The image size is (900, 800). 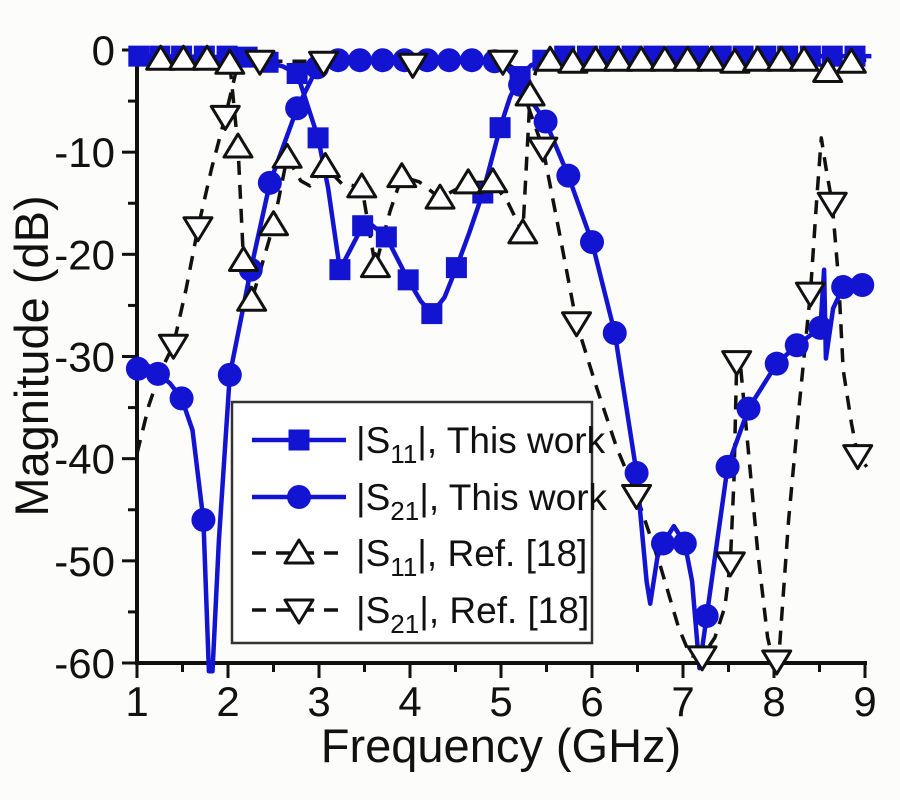 I want to click on legend-entry-label: |S11|, This work, so click(x=481, y=444).